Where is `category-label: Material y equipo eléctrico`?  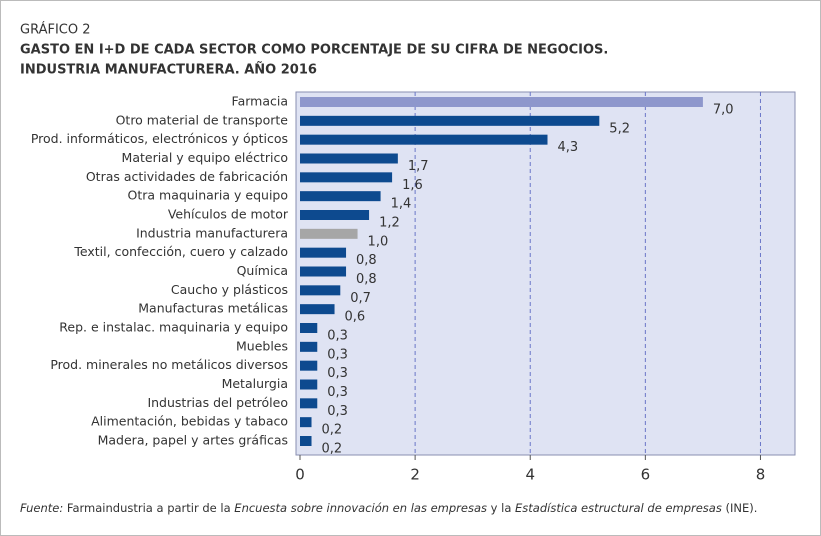 category-label: Material y equipo eléctrico is located at coordinates (205, 157).